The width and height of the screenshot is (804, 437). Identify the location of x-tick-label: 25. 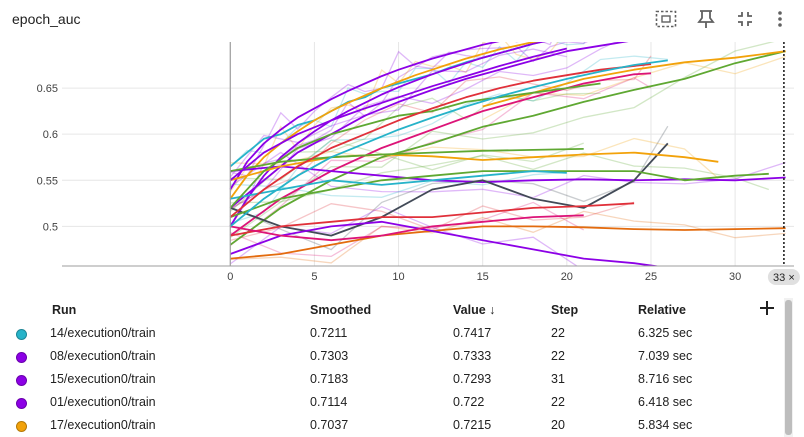
(651, 277).